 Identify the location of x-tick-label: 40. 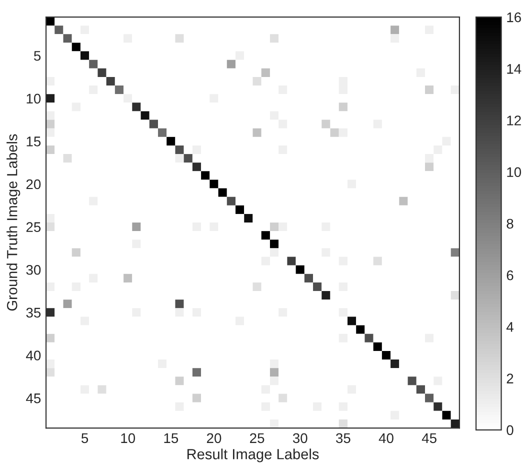
(386, 438).